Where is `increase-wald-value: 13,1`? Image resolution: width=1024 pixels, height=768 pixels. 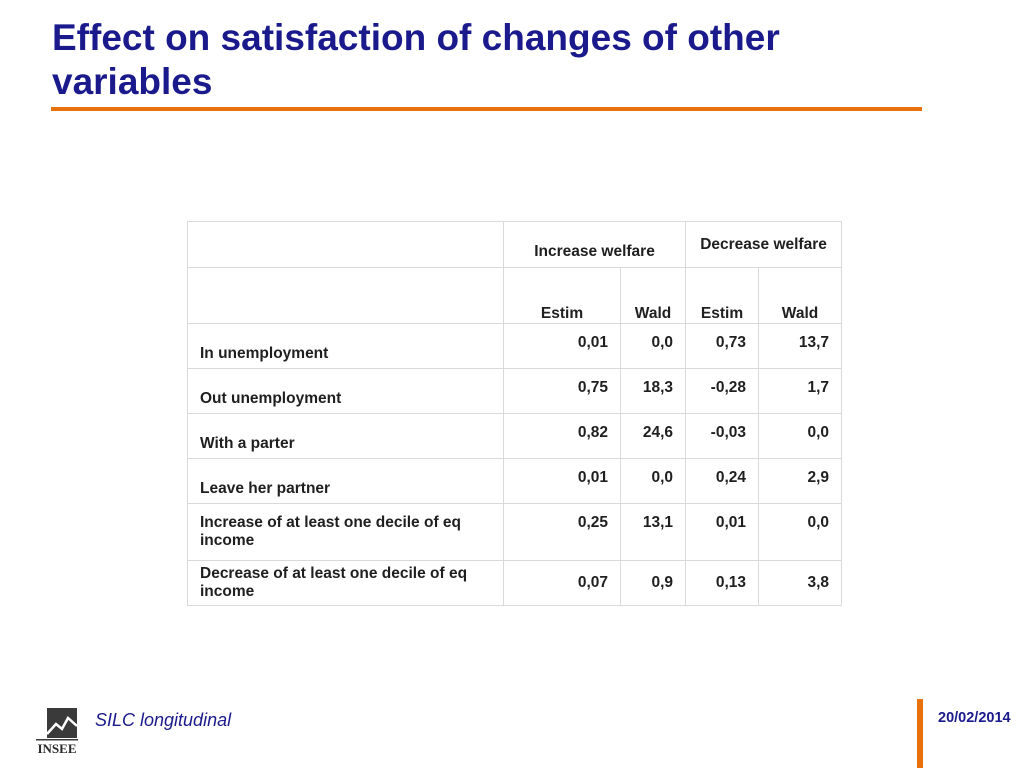 increase-wald-value: 13,1 is located at coordinates (653, 532).